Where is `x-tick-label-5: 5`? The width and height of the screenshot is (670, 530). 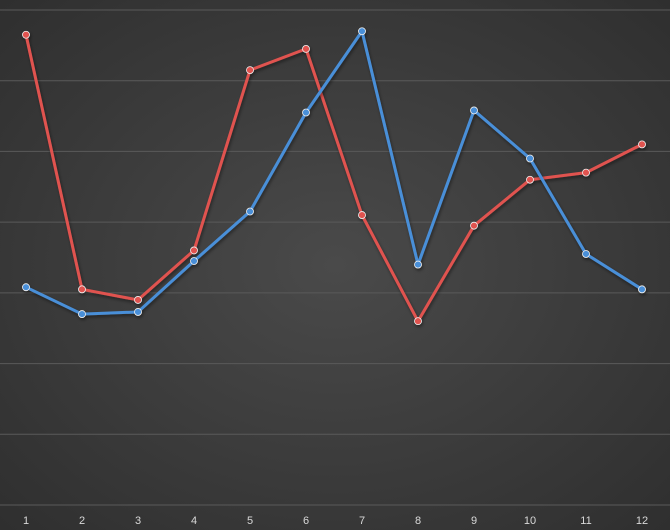 x-tick-label-5: 5 is located at coordinates (250, 521).